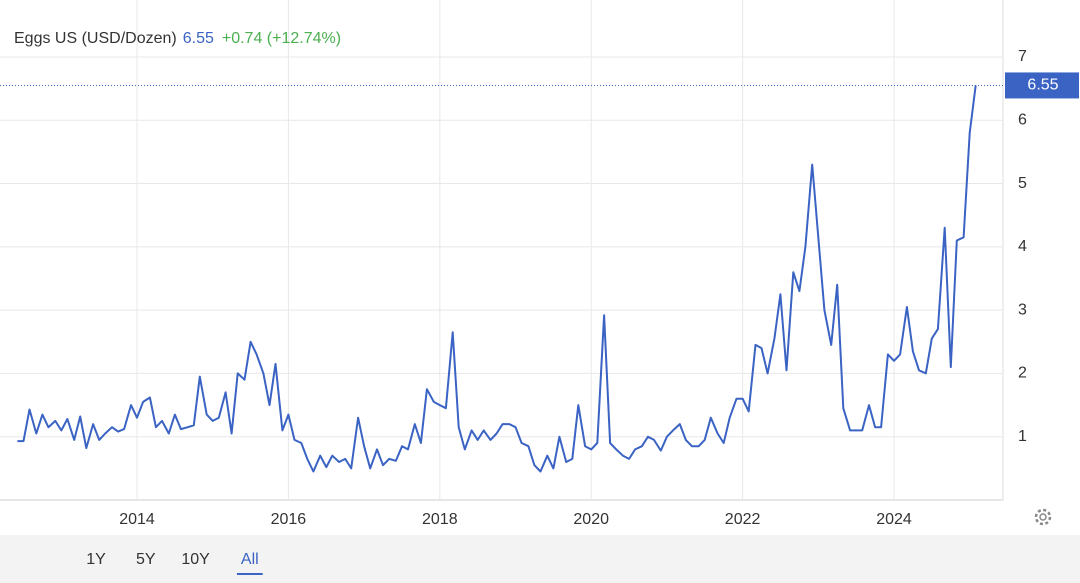  What do you see at coordinates (1022, 309) in the screenshot?
I see `y-tick-label: 3` at bounding box center [1022, 309].